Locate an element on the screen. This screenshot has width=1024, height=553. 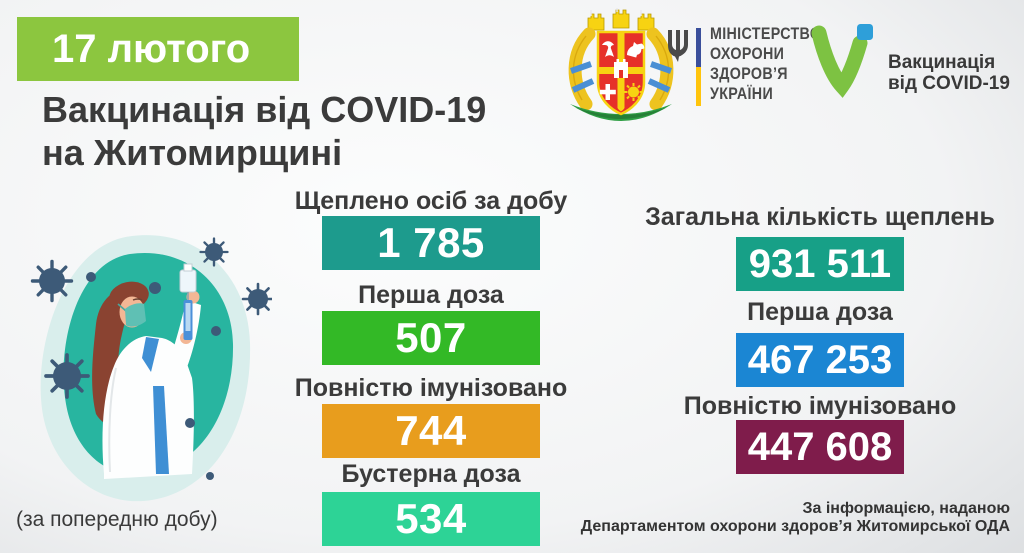
laurel is located at coordinates (621, 112).